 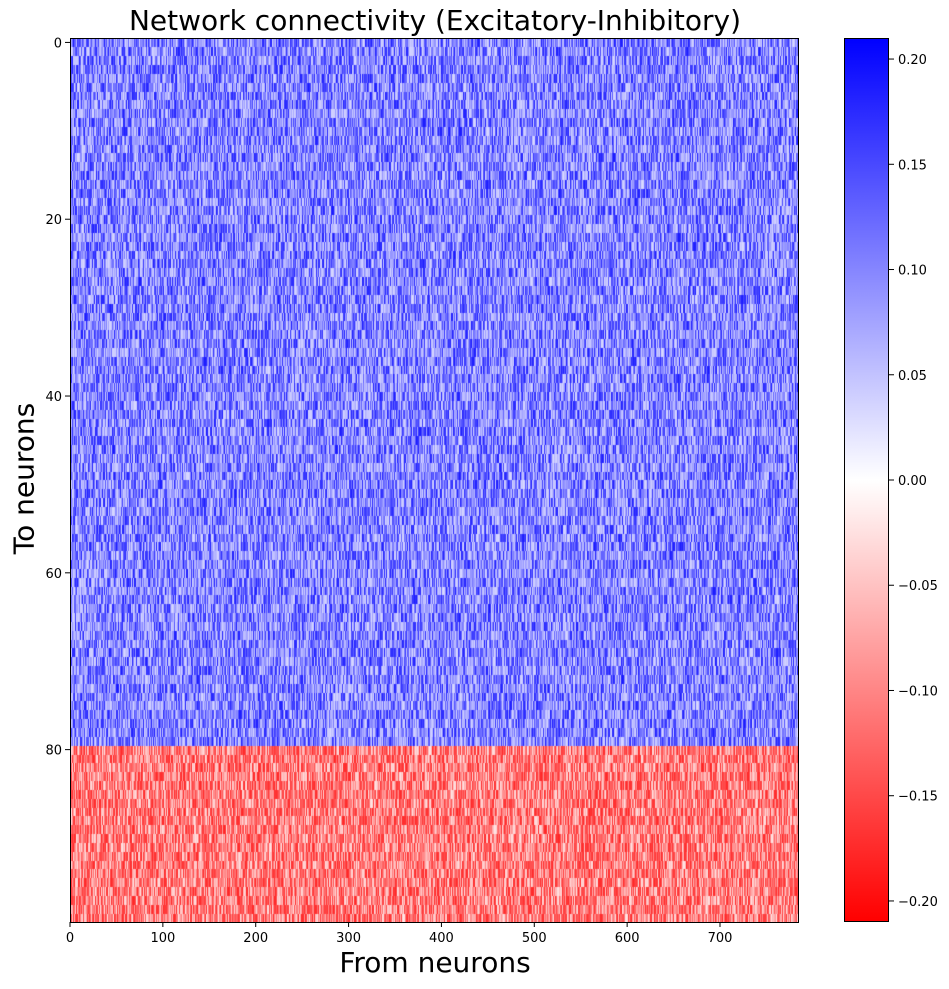 What do you see at coordinates (720, 938) in the screenshot?
I see `x-tick-label: 700` at bounding box center [720, 938].